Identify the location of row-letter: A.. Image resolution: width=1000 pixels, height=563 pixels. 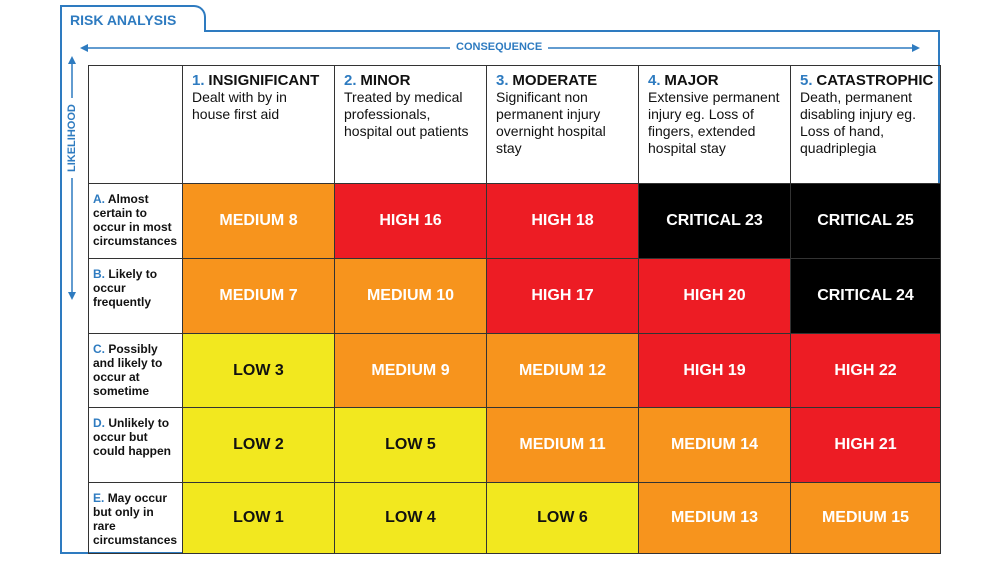
(99, 199).